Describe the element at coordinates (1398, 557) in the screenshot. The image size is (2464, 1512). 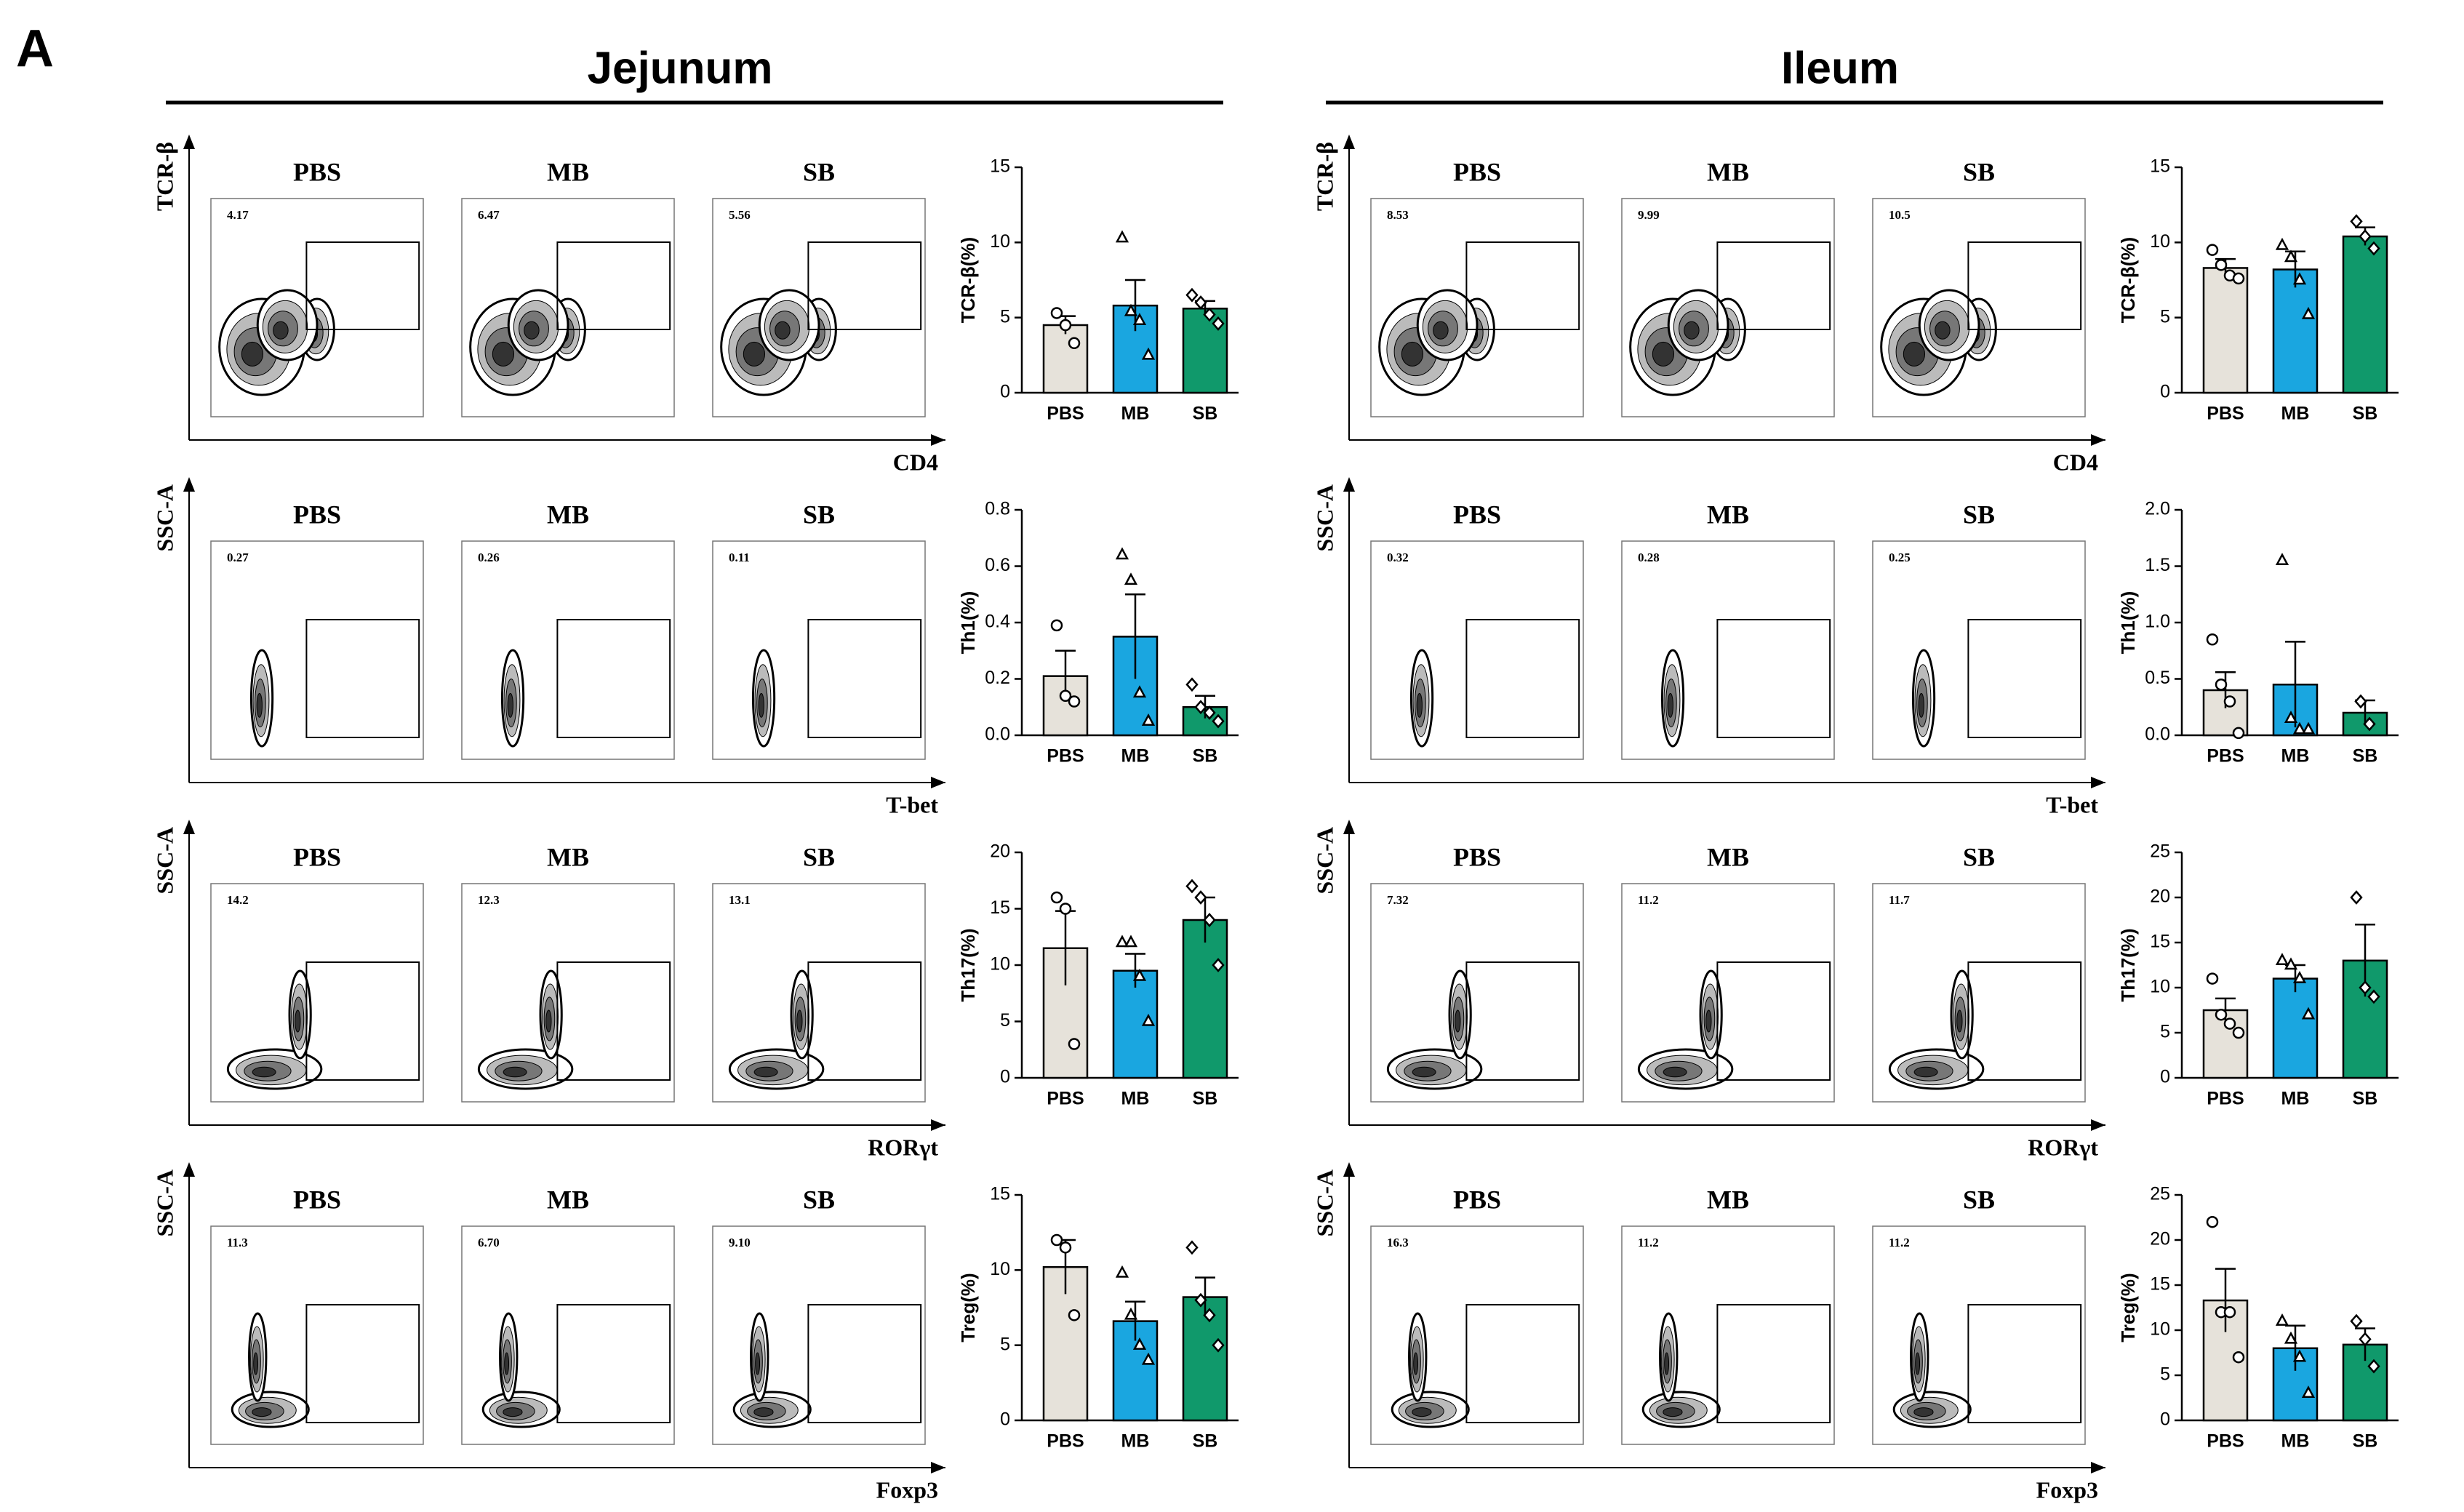
I see `gate-value: 0.32` at that location.